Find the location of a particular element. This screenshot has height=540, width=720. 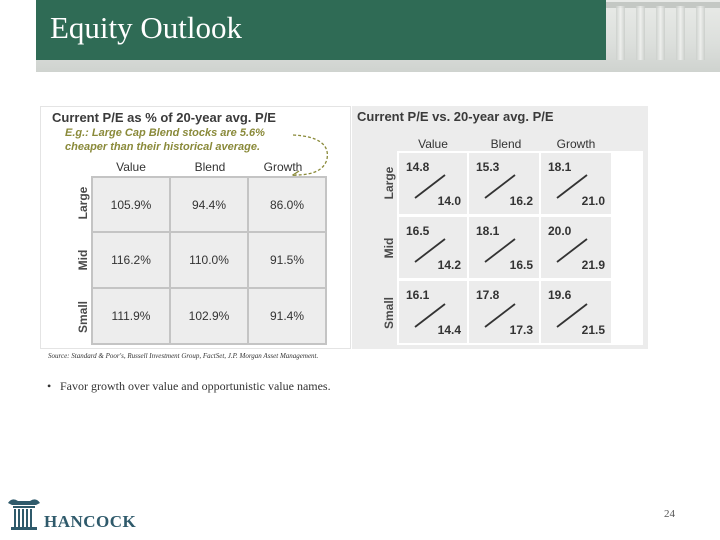

grid-cell: 86.0% is located at coordinates (287, 204).